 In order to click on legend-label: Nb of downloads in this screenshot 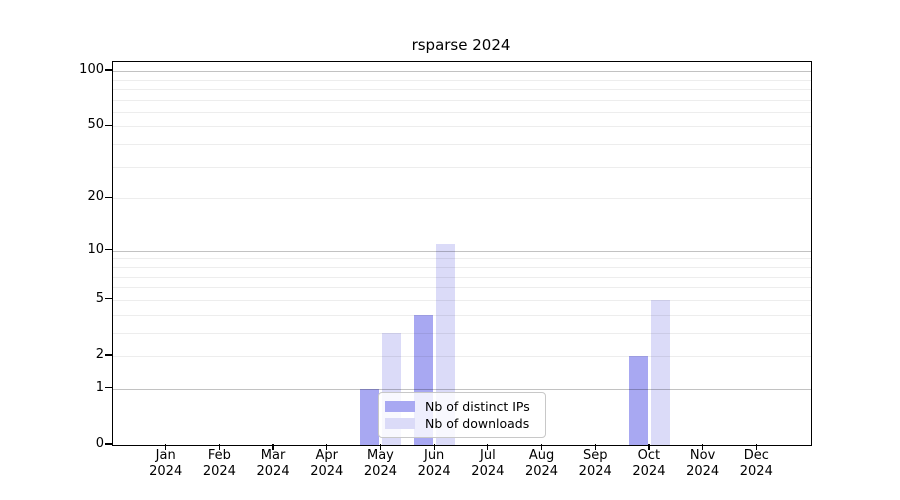, I will do `click(477, 423)`.